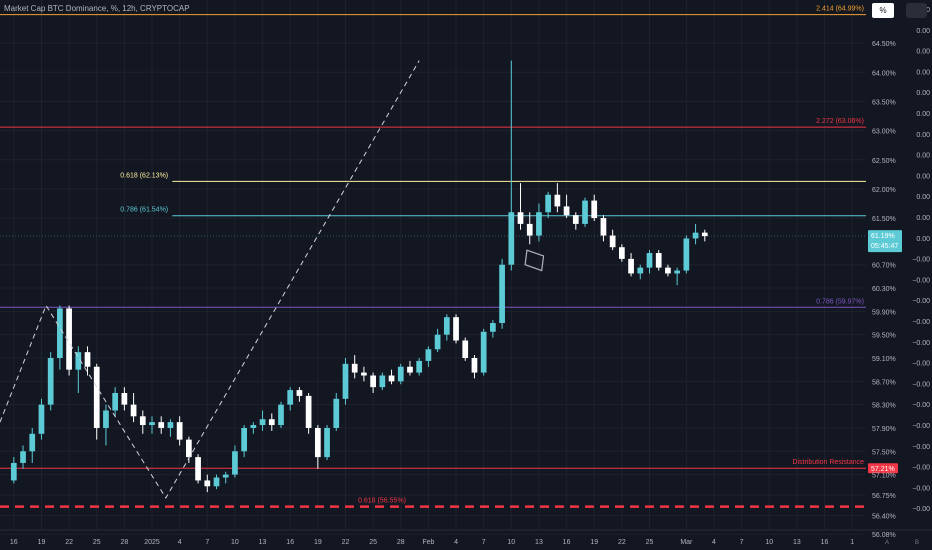  What do you see at coordinates (916, 10) in the screenshot?
I see `scale-settings-button` at bounding box center [916, 10].